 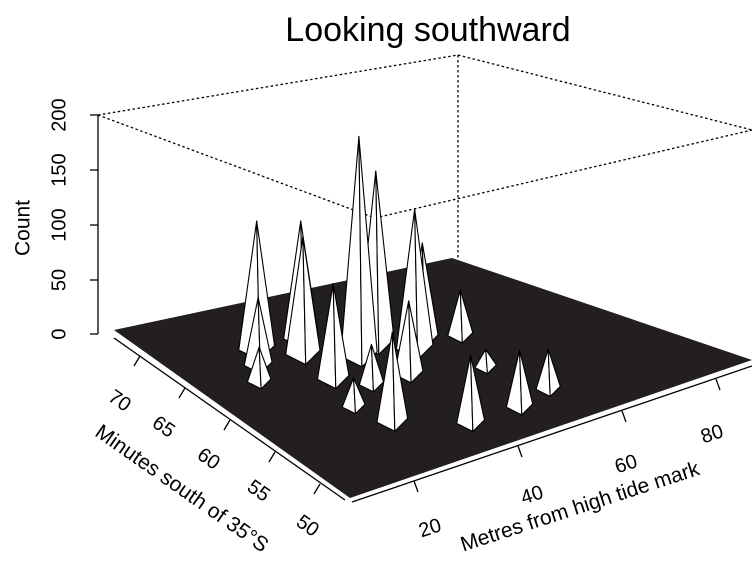 I want to click on z-tick-label: 150, so click(x=59, y=169).